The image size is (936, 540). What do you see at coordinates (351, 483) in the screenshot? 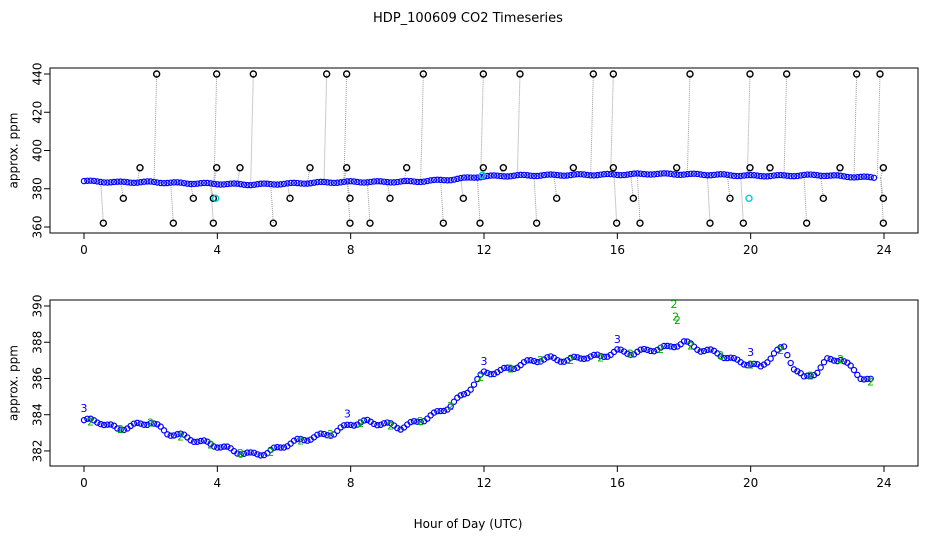
I see `x-tick-label: 8` at bounding box center [351, 483].